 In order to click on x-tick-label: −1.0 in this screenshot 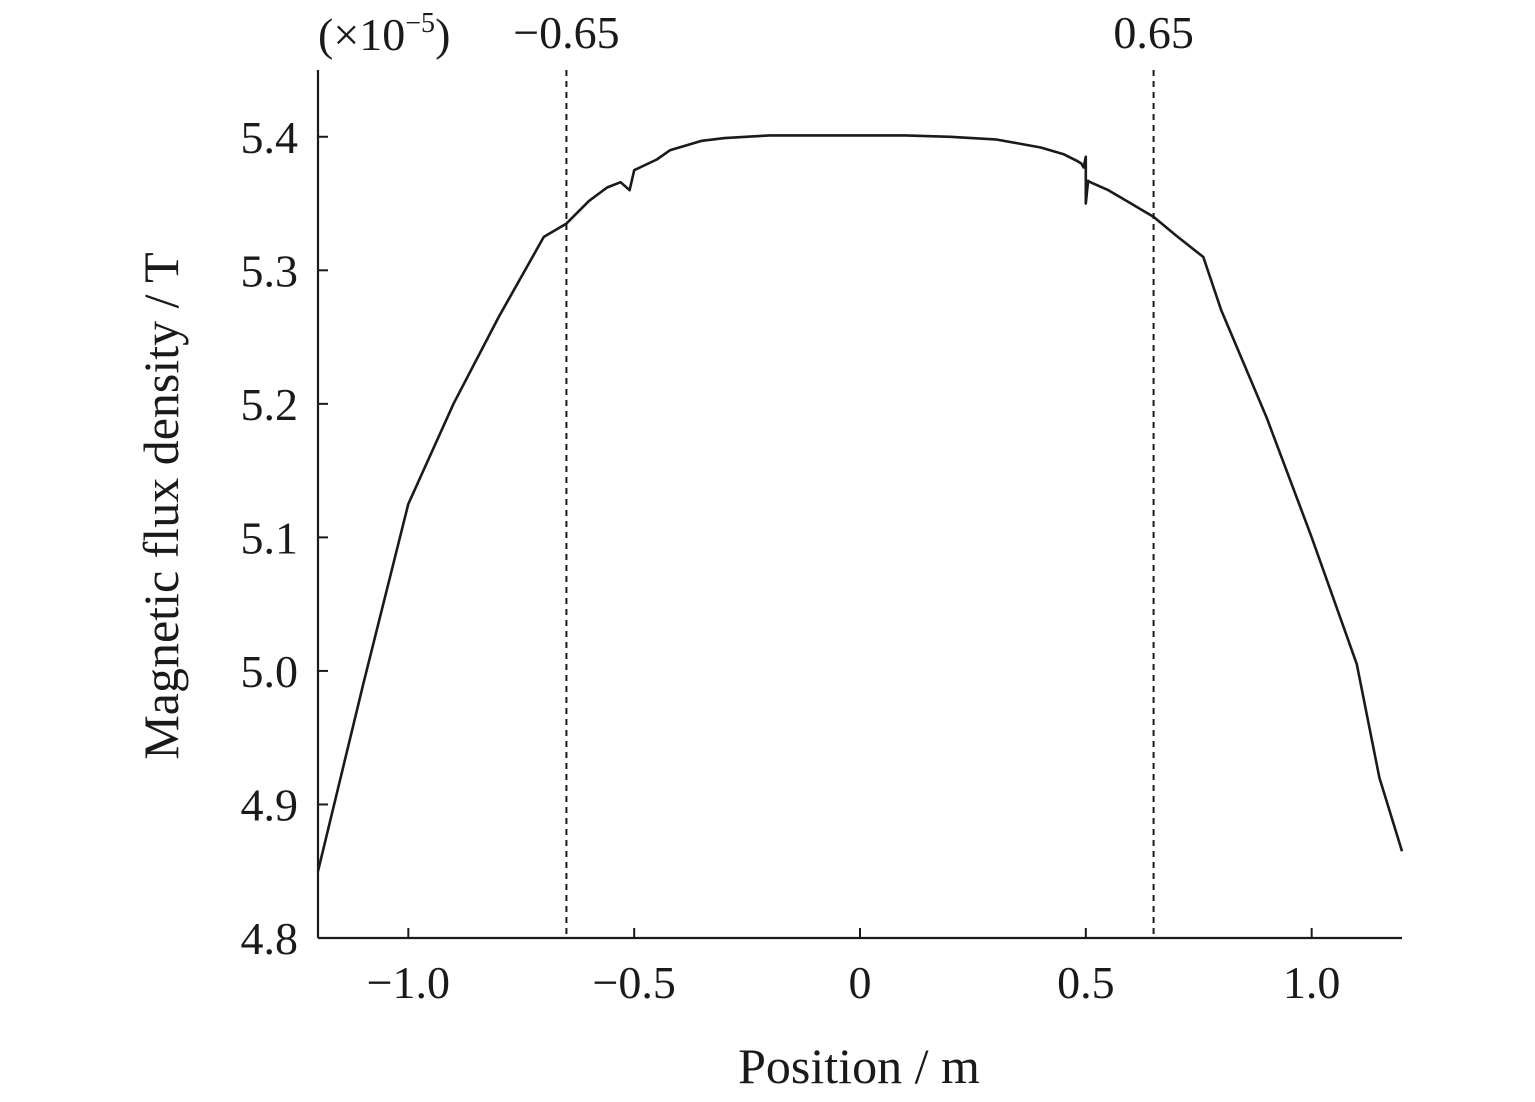, I will do `click(408, 982)`.